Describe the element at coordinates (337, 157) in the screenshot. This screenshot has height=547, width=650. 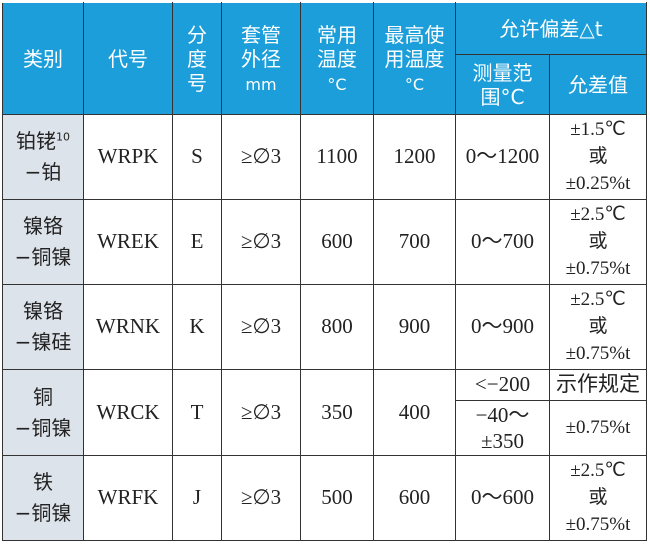
I see `normal-temp-cell: 1100` at that location.